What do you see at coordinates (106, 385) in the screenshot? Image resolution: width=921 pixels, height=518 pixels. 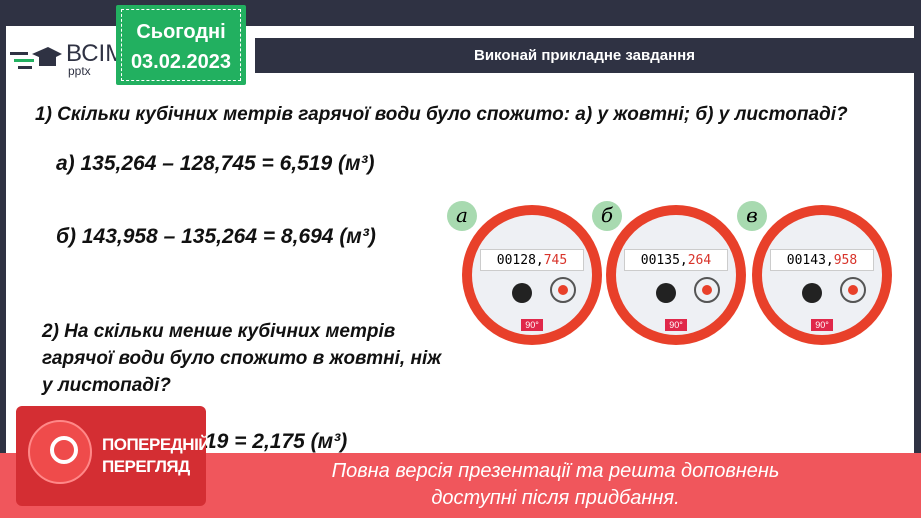 I see `task2-question-line3: у листопаді?` at bounding box center [106, 385].